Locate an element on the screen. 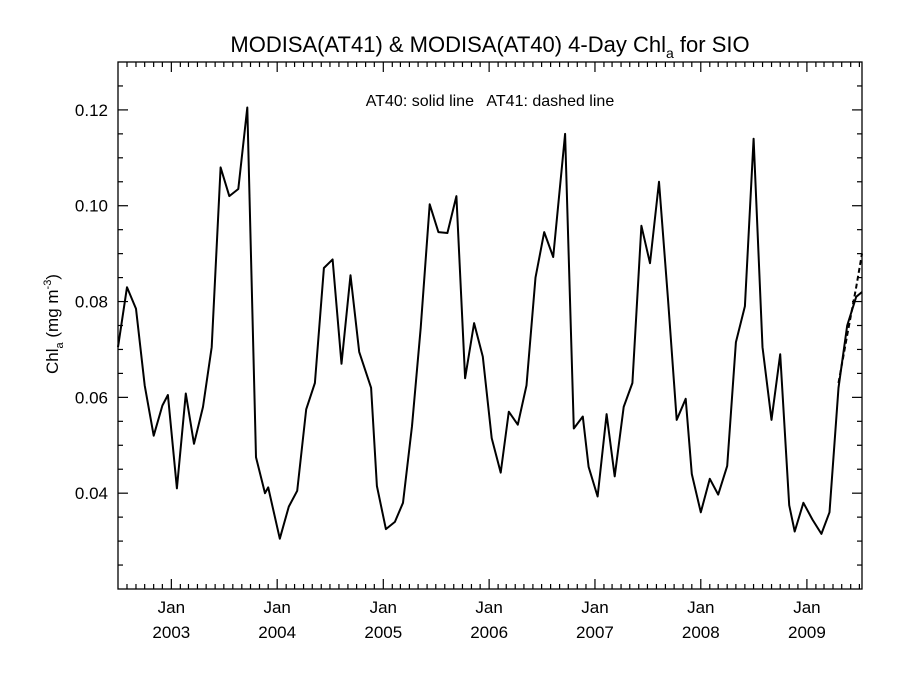  x-tick-label-year: 2003 is located at coordinates (171, 632).